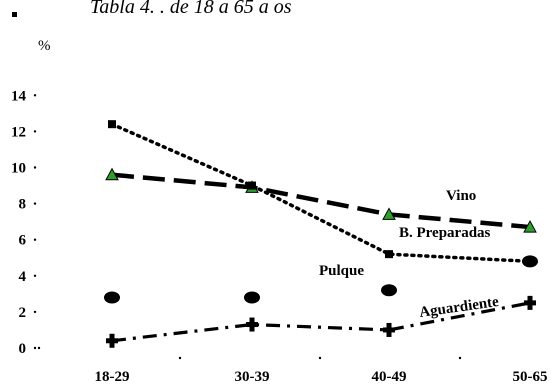  I want to click on y-tick-label: 6, so click(23, 241).